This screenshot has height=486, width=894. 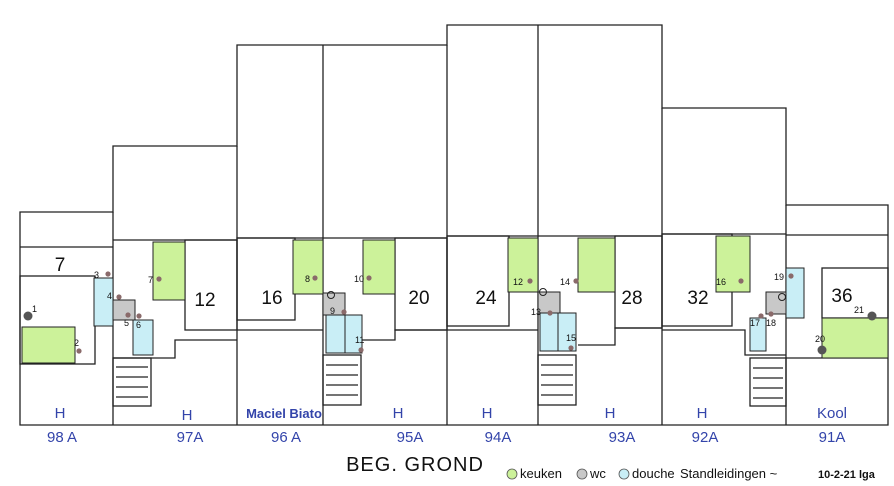 What do you see at coordinates (446, 437) in the screenshot?
I see `house-numbers: 98 A 97A 96 A 95A 94A 93A 92A 91A` at bounding box center [446, 437].